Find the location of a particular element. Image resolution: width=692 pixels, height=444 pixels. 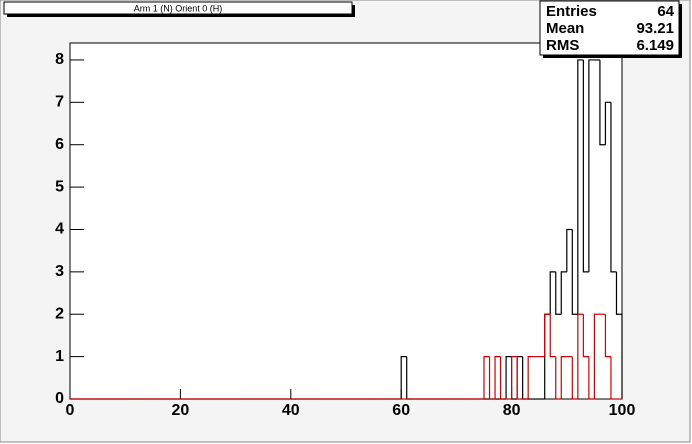

stat-value: 6.149 is located at coordinates (655, 45).